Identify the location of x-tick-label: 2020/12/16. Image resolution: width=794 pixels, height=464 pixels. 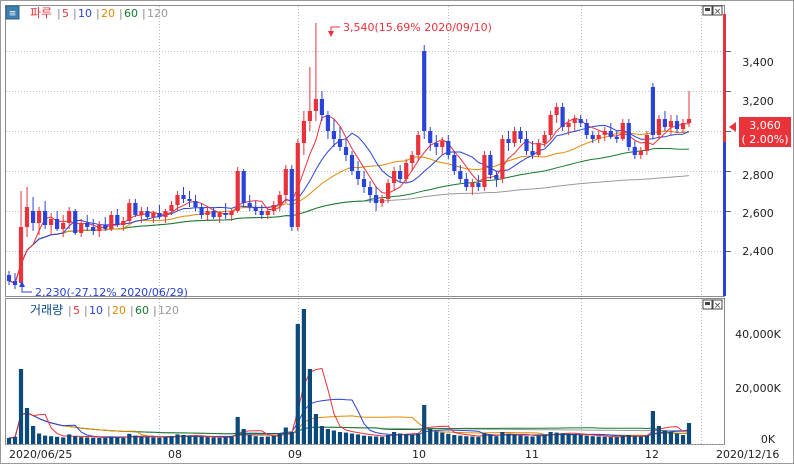
(747, 454).